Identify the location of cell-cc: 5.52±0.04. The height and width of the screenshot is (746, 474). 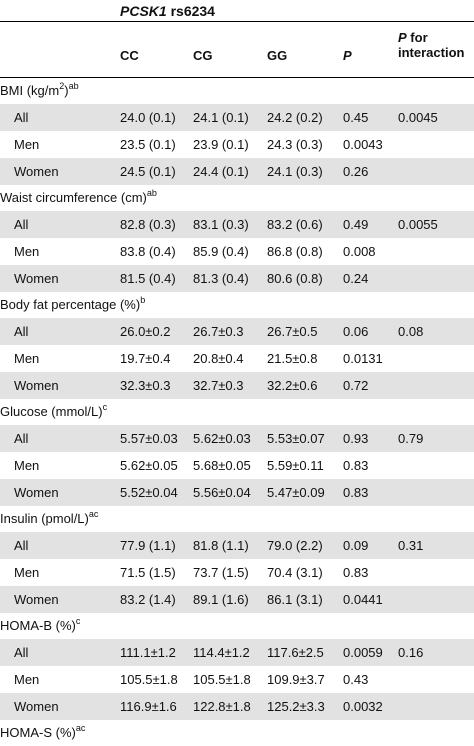
(149, 492).